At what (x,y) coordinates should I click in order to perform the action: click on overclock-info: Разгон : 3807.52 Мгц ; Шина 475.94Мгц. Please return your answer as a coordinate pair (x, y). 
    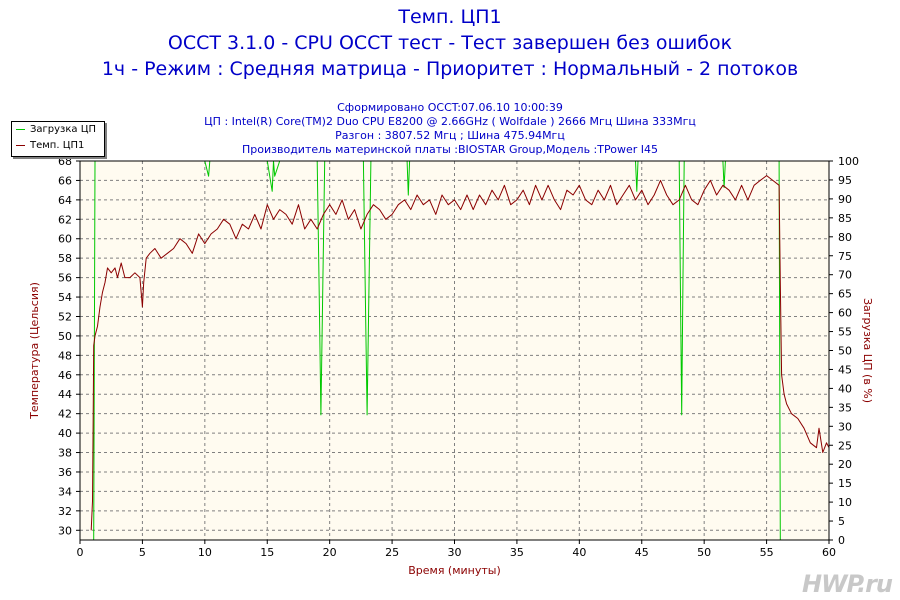
    Looking at the image, I should click on (450, 135).